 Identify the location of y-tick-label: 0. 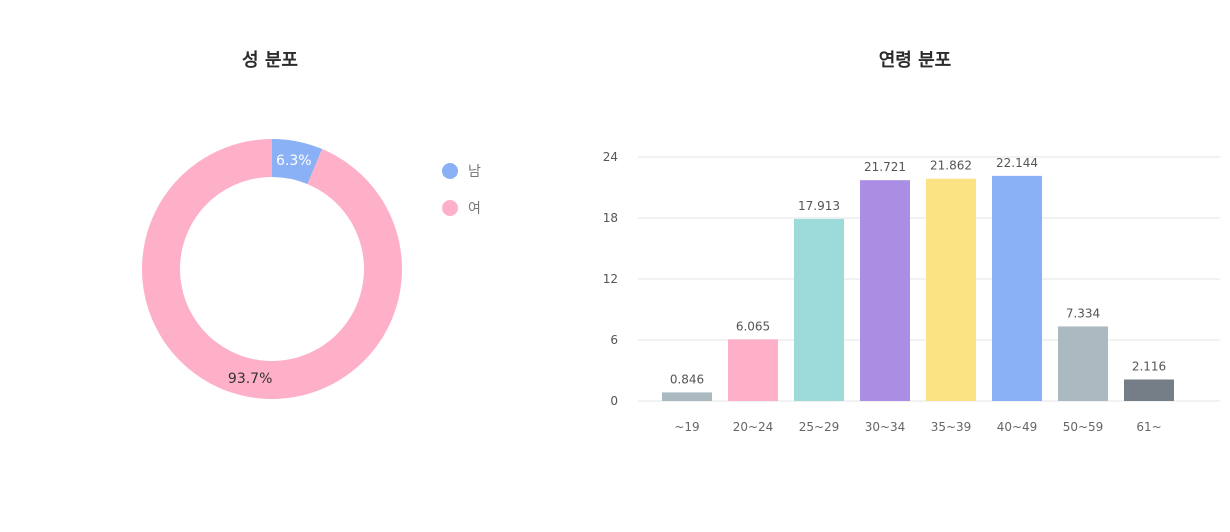
(614, 401).